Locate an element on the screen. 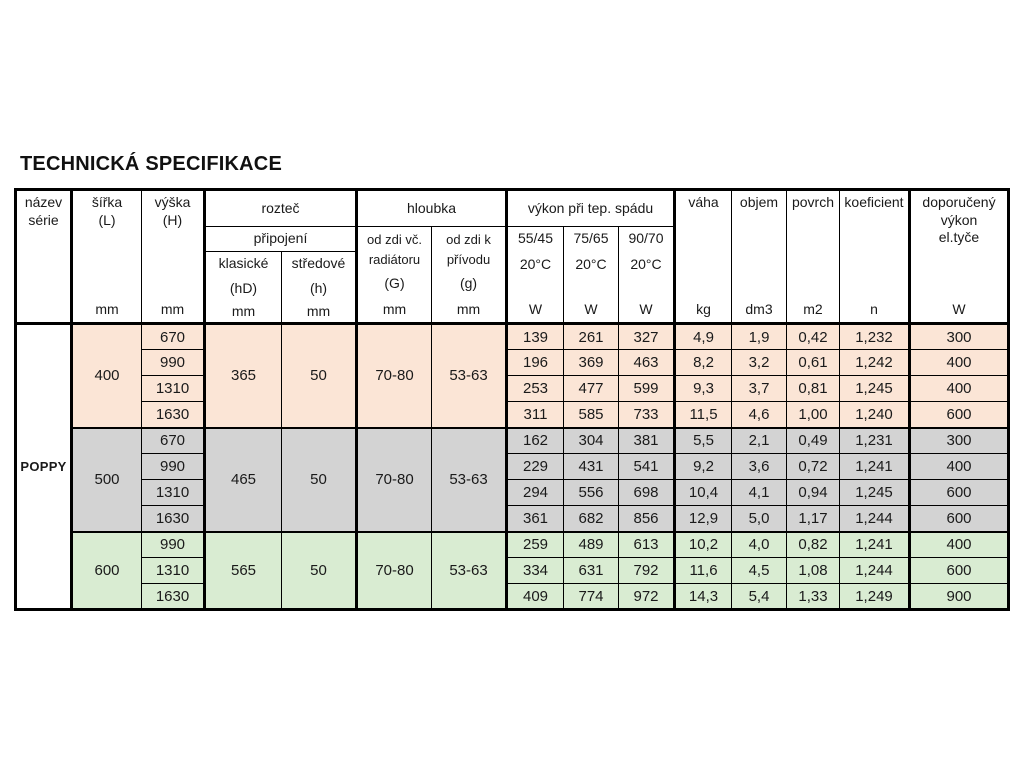 The height and width of the screenshot is (768, 1024). cell-sirka: 600 is located at coordinates (106, 570).